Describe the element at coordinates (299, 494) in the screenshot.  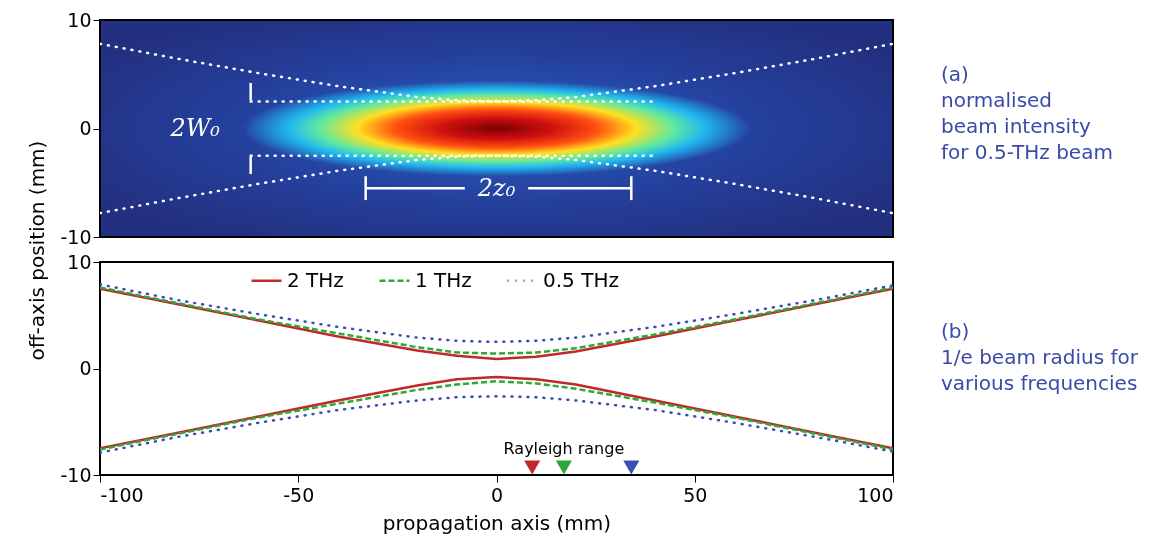
I see `x-tick-label: -50` at that location.